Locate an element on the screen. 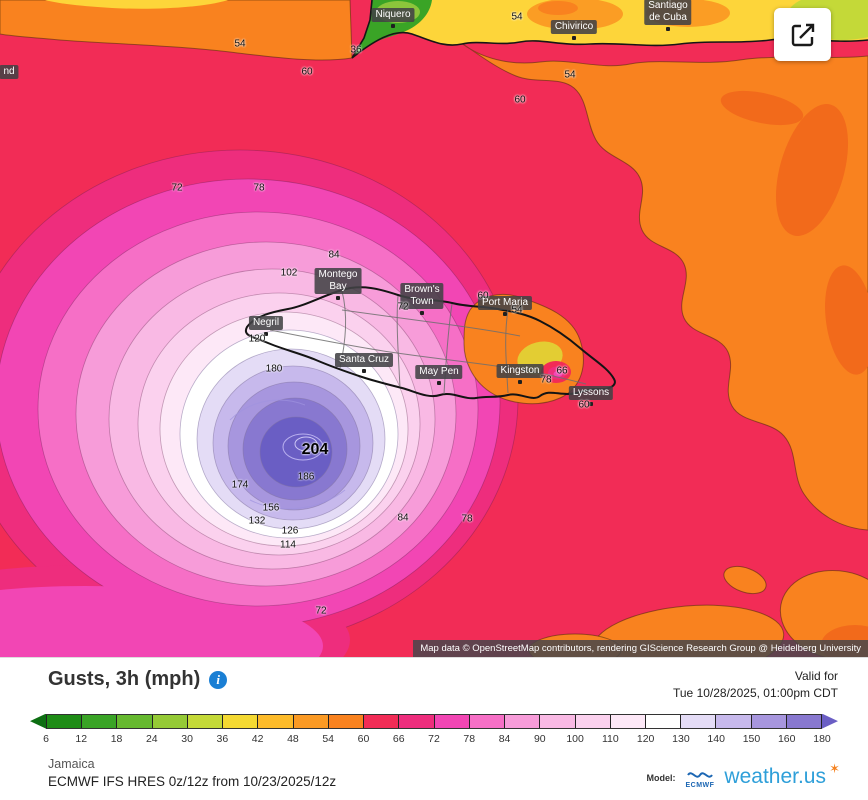 The width and height of the screenshot is (868, 800). model-label: Model: is located at coordinates (661, 777).